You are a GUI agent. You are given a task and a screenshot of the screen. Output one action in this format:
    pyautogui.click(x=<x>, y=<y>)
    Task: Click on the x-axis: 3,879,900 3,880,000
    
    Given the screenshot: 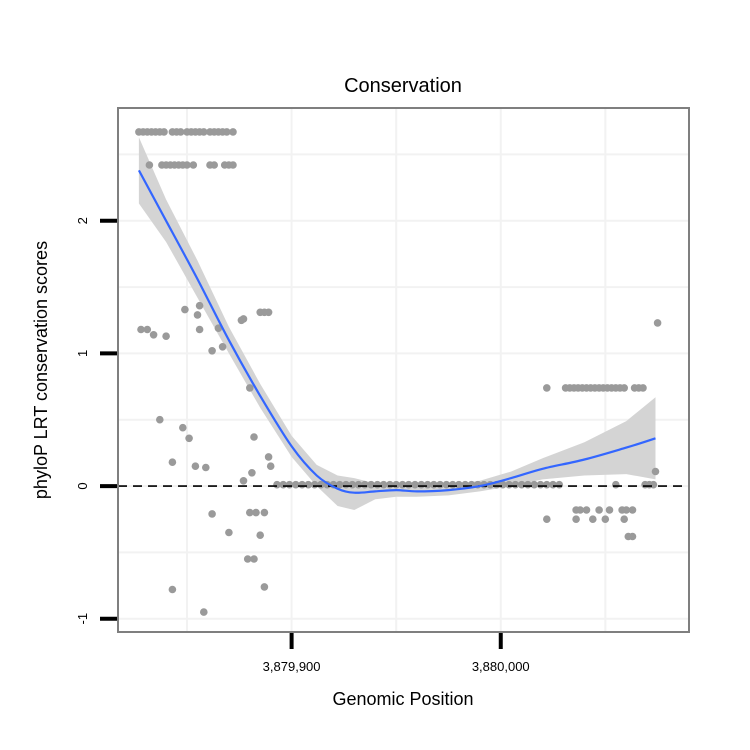 What is the action you would take?
    pyautogui.click(x=396, y=653)
    